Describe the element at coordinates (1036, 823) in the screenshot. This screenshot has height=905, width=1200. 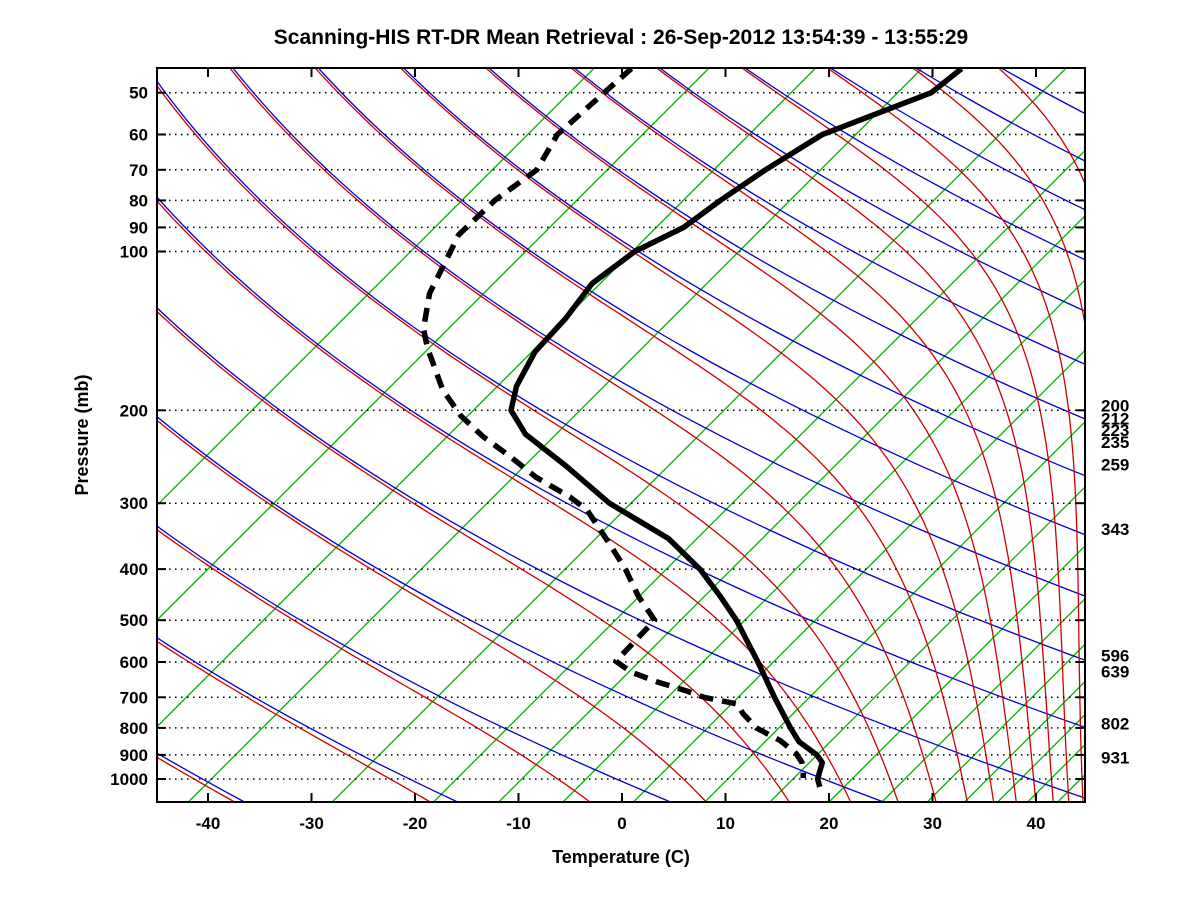
I see `x-tick-label: 40` at that location.